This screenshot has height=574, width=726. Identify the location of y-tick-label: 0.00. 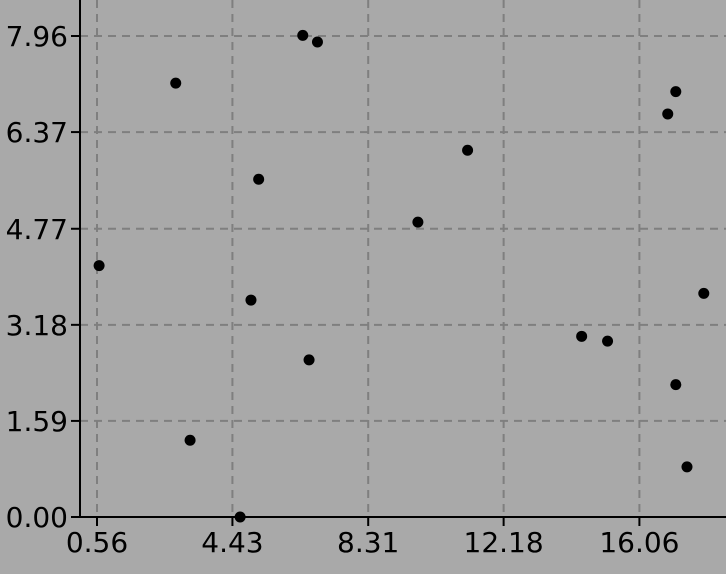
(37, 517).